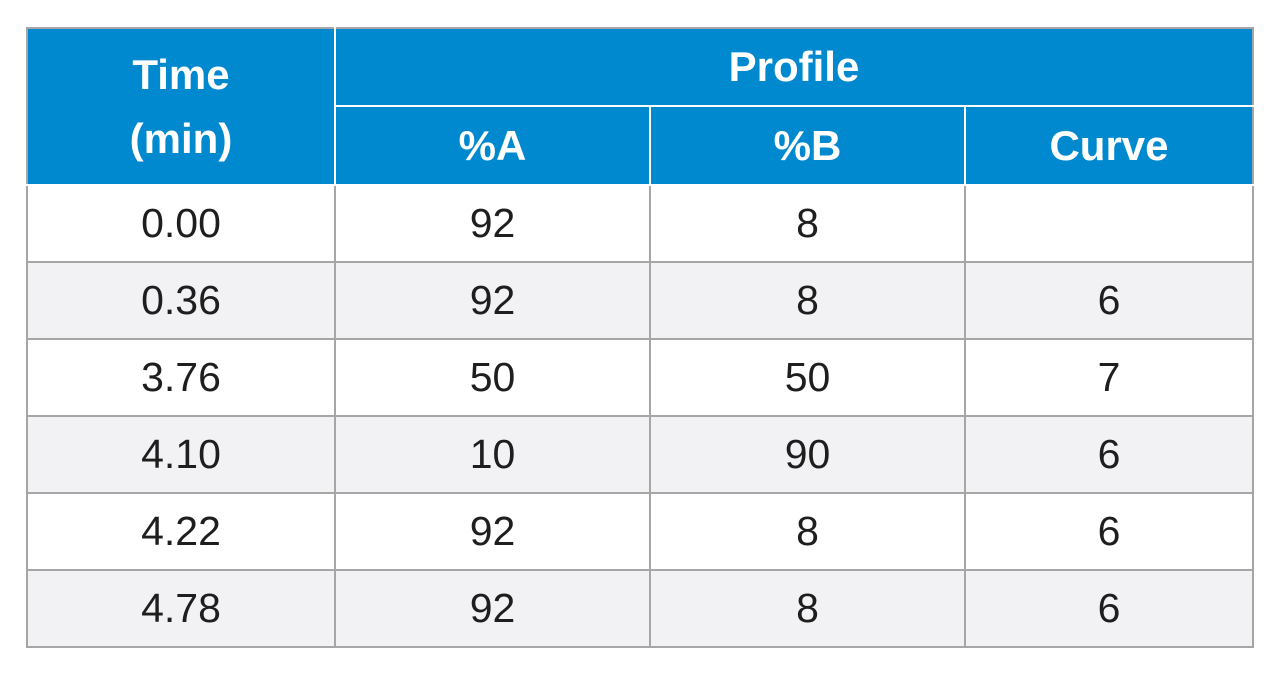  I want to click on table-row: 0.36 92 8 6, so click(640, 300).